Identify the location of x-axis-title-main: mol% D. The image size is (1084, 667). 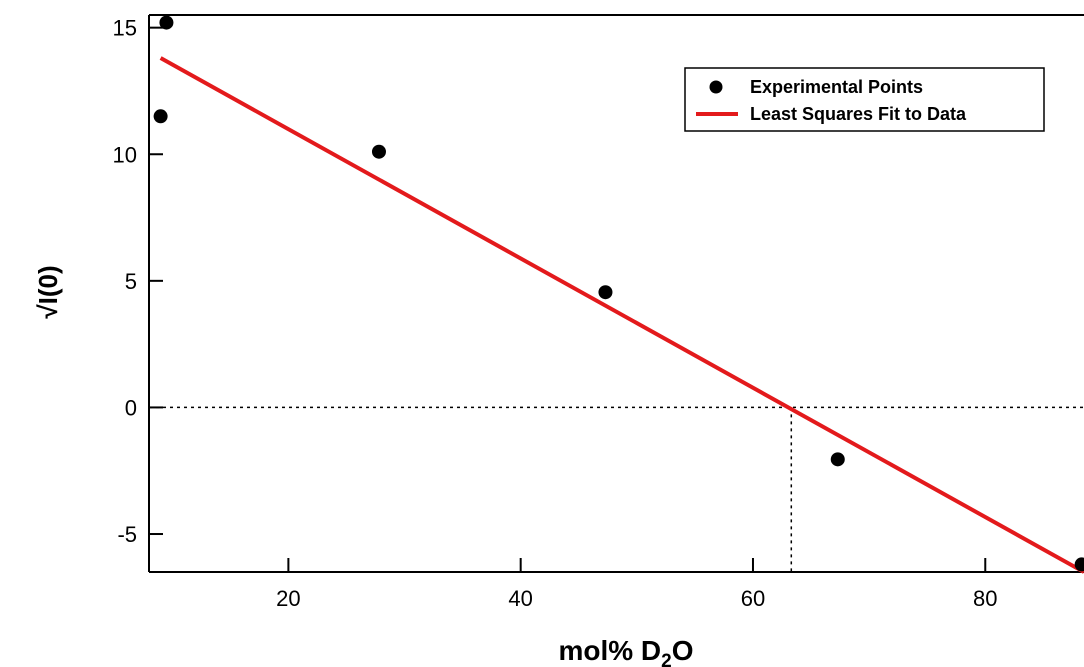
(609, 650).